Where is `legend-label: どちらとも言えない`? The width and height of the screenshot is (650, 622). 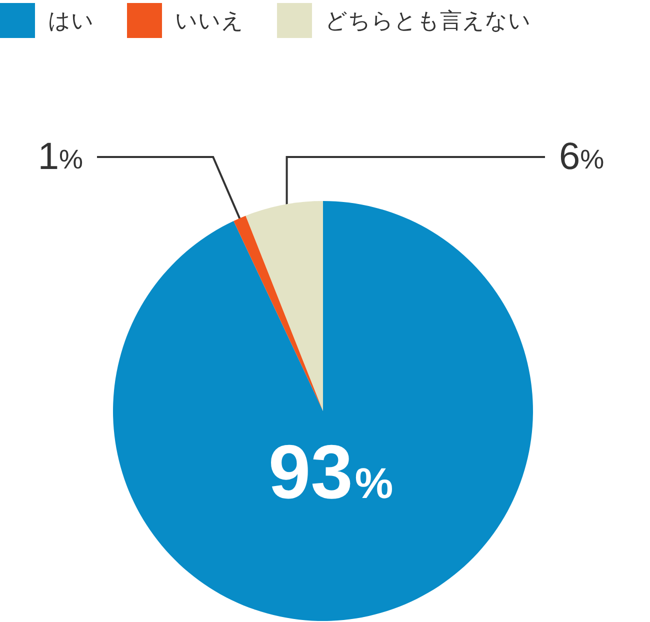
legend-label: どちらとも言えない is located at coordinates (428, 20).